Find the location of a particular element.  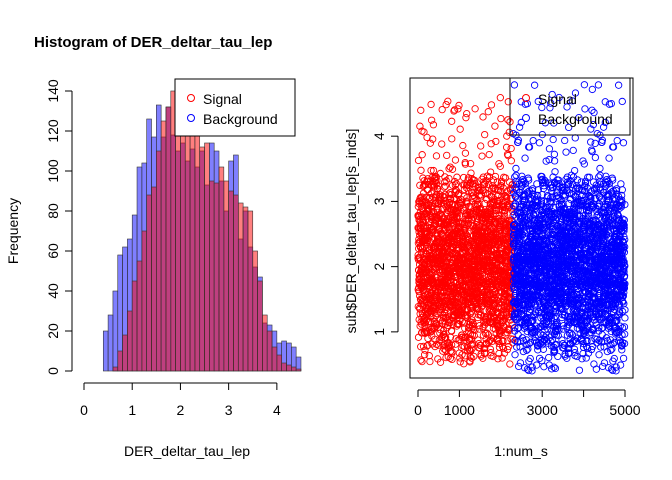

histogram-y-tick-label: 100 is located at coordinates (53, 171).